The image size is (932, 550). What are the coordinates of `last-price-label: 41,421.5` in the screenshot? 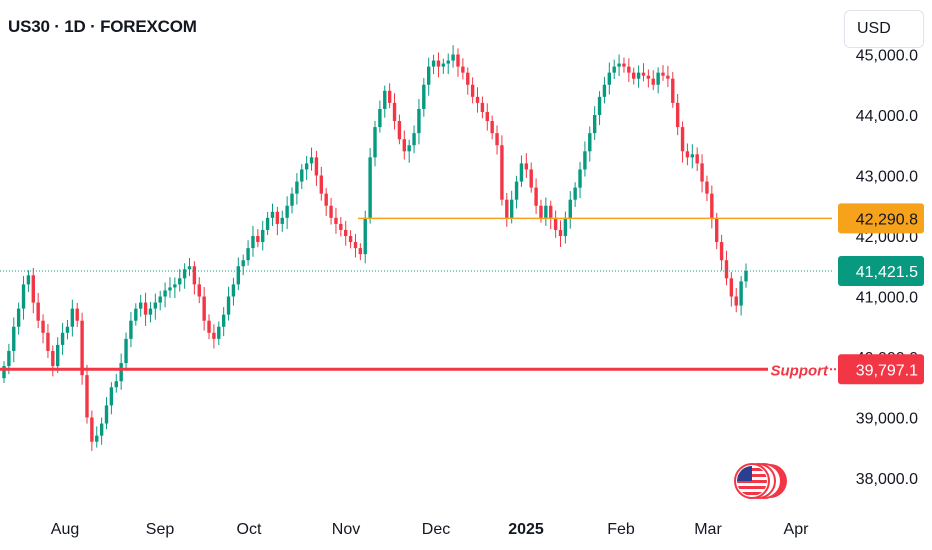 It's located at (887, 272).